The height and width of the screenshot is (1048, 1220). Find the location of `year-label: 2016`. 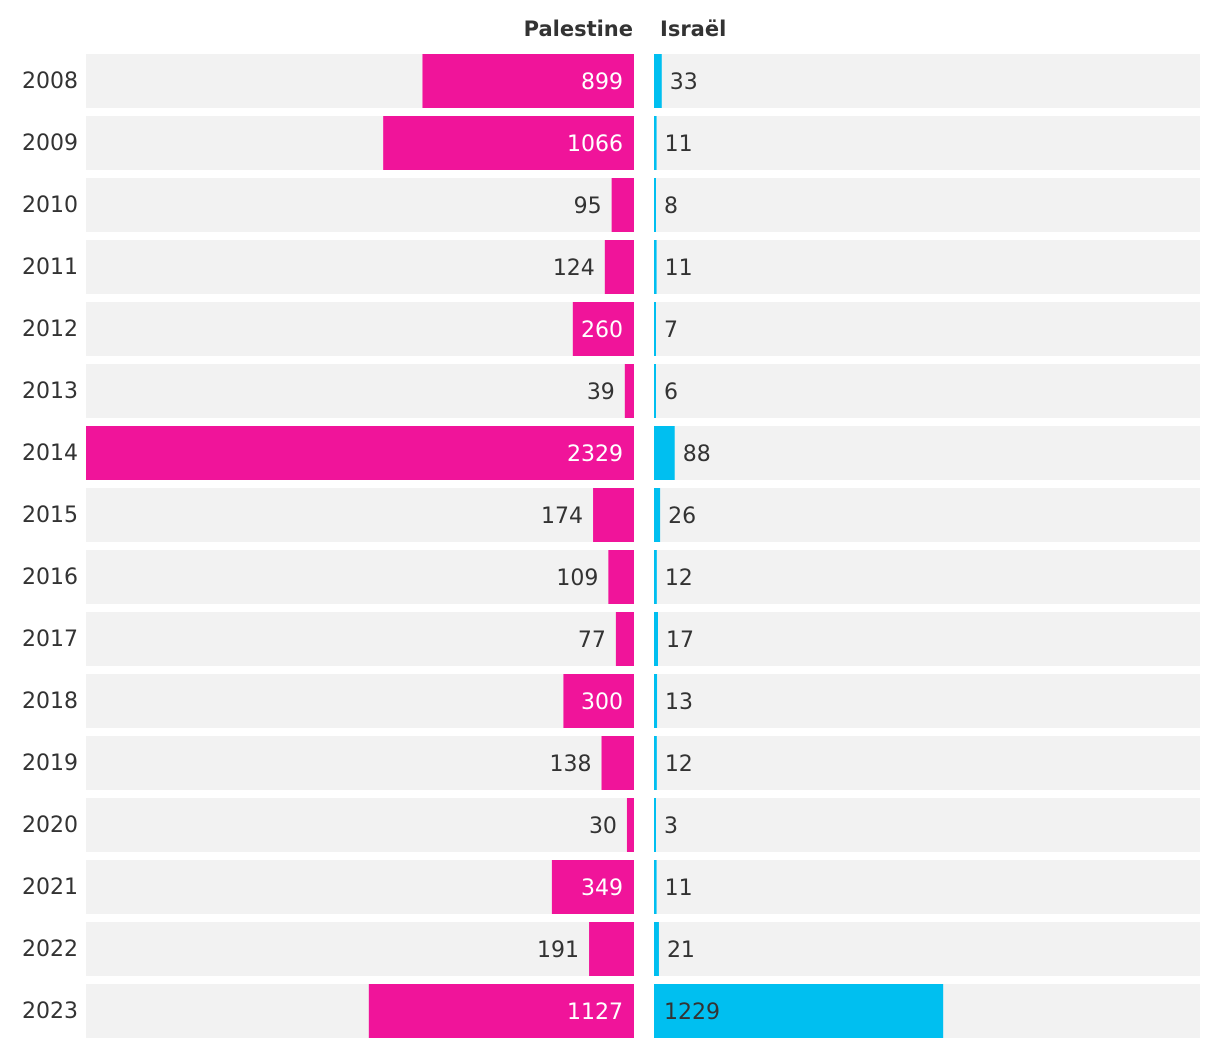

year-label: 2016 is located at coordinates (50, 577).